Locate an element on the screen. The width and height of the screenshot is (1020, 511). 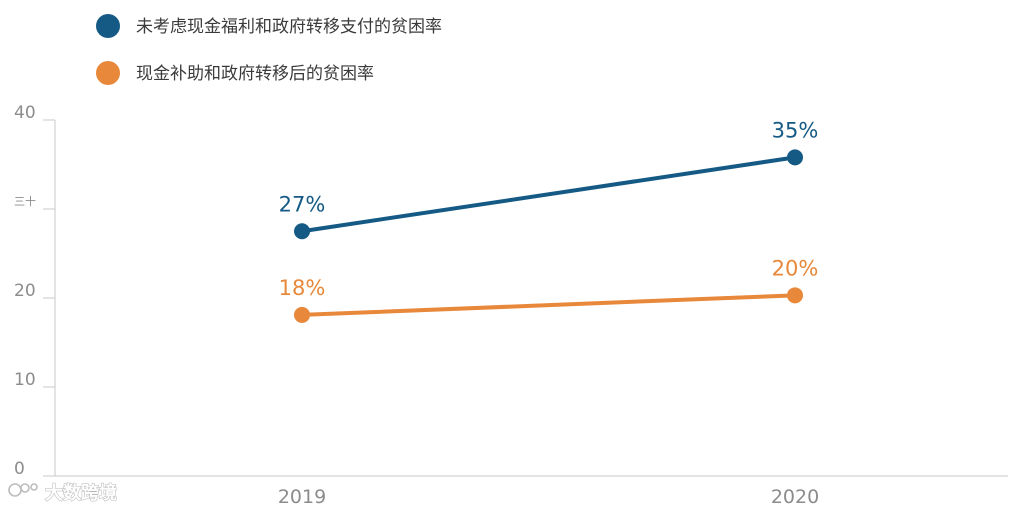
x-ticks: 2019 2020 is located at coordinates (548, 497).